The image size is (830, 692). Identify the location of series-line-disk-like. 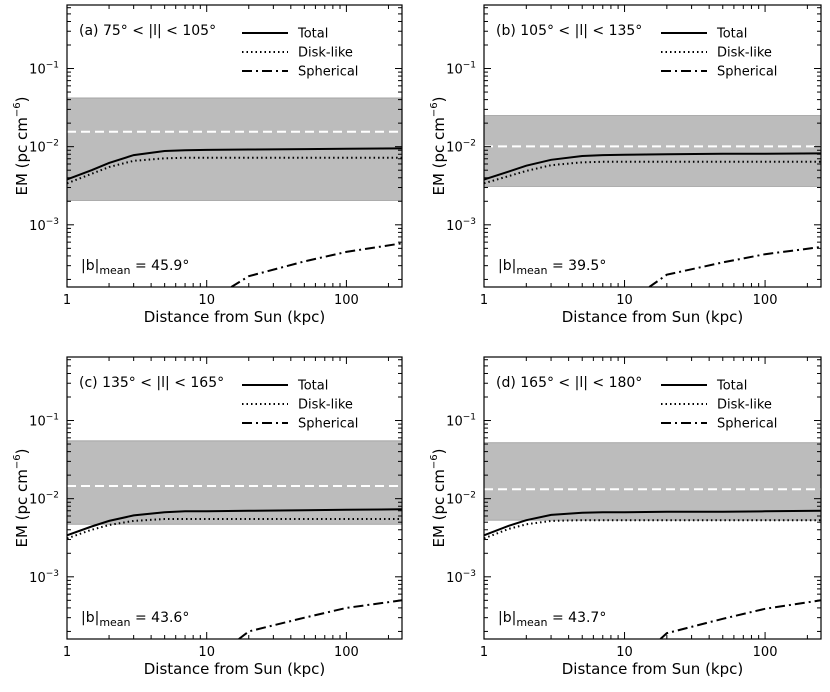
(652, 529).